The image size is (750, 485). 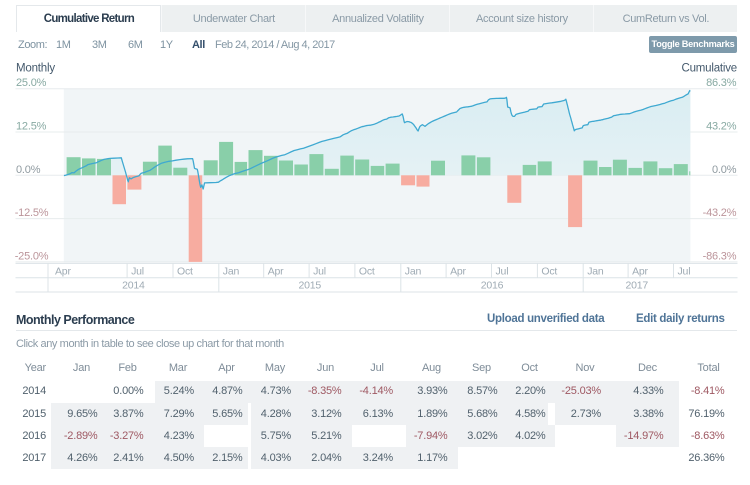 I want to click on svg-text: -12.5%, so click(x=32, y=213).